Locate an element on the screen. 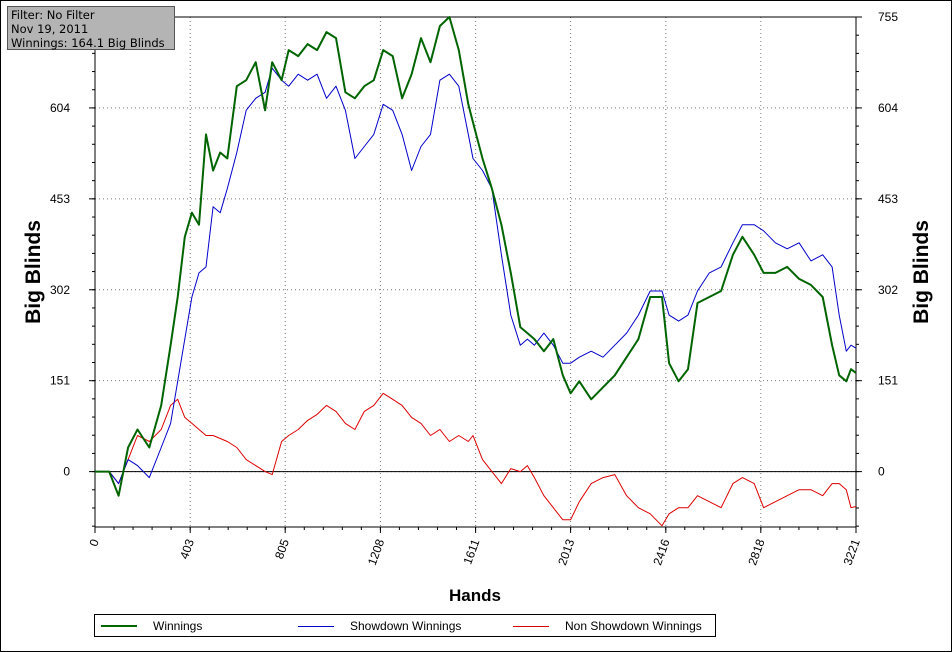  x-tick-label: 1611 is located at coordinates (471, 551).